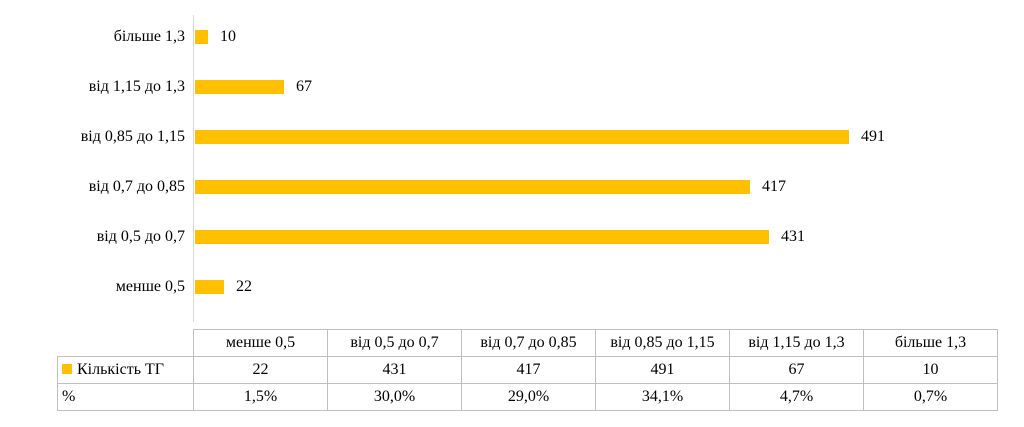  What do you see at coordinates (244, 286) in the screenshot?
I see `bar-value-label: 22` at bounding box center [244, 286].